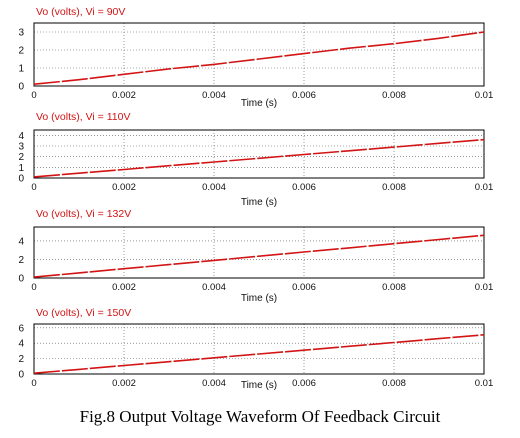 The height and width of the screenshot is (438, 520). I want to click on y-tick-label: 6, so click(21, 328).